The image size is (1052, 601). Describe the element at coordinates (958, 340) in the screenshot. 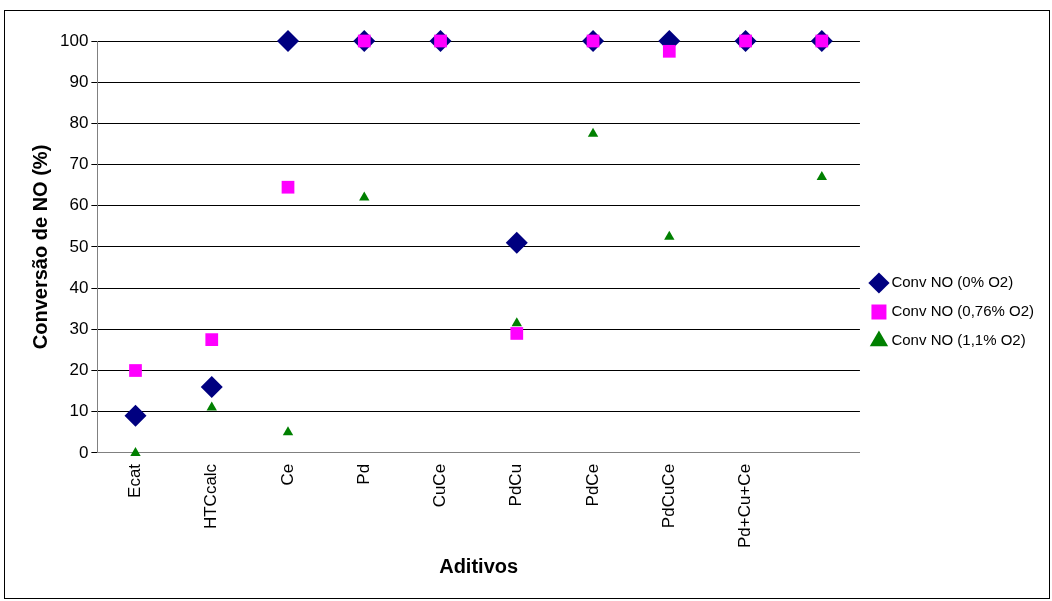

I see `legend-label: Conv NO (1,1% O2)` at that location.